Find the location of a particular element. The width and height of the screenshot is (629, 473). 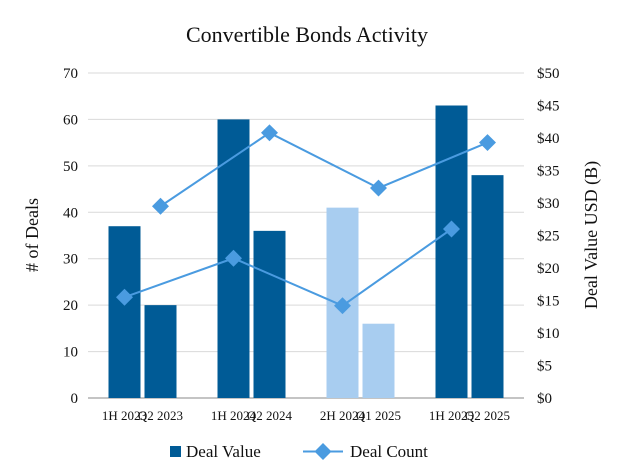

x-tick-label: Q2 2025 is located at coordinates (487, 415).